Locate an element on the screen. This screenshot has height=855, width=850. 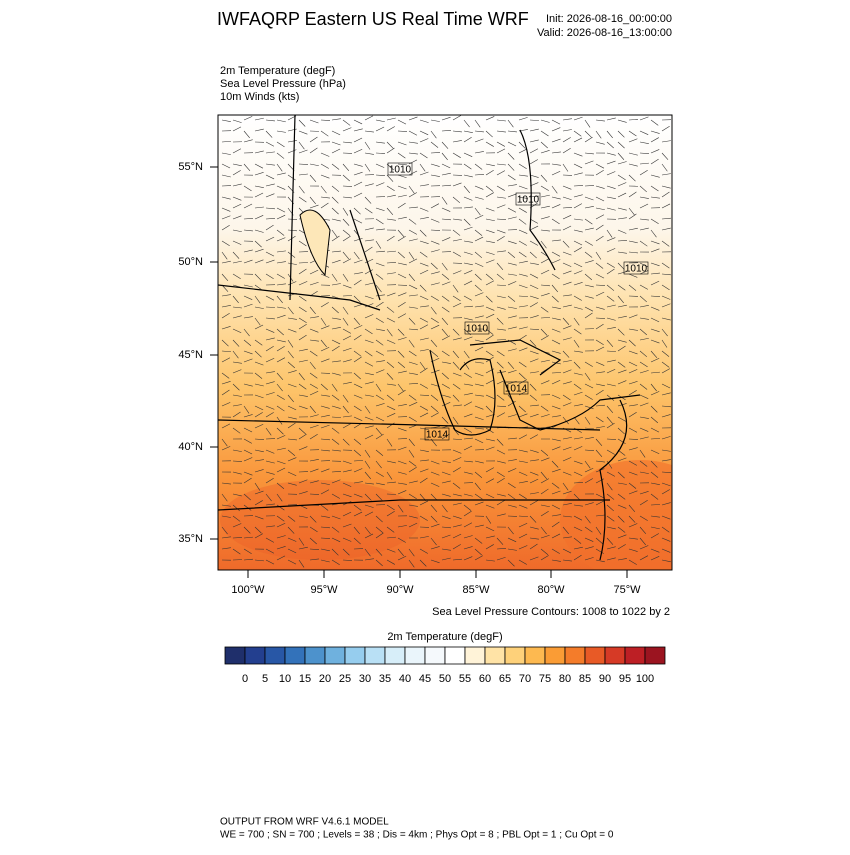
colorbar-tick-label: 5 is located at coordinates (265, 679).